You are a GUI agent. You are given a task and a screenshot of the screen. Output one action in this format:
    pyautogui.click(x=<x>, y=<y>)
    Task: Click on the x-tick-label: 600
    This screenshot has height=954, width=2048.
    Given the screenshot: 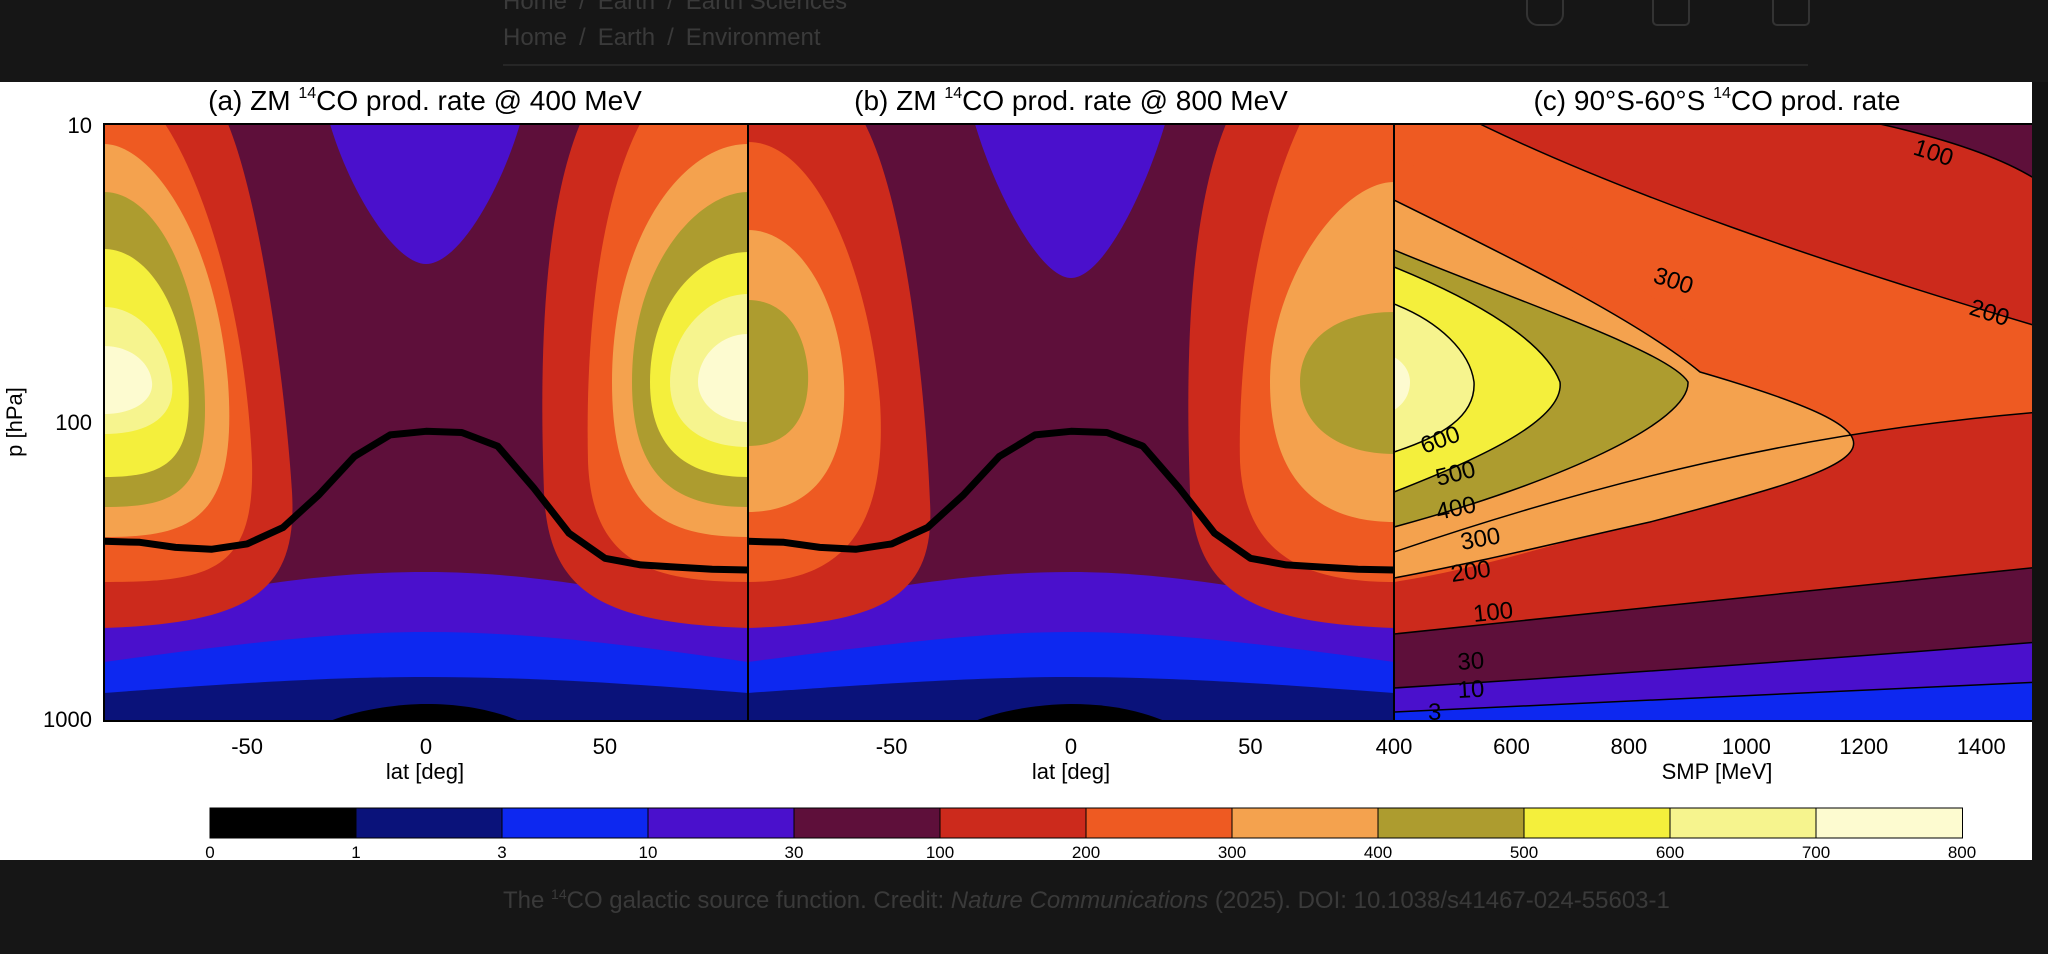 What is the action you would take?
    pyautogui.click(x=1511, y=746)
    